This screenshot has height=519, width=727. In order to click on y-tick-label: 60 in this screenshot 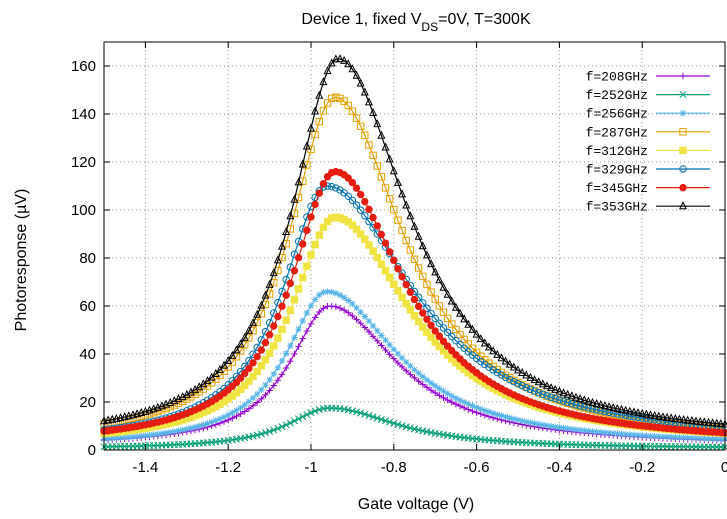, I will do `click(87, 306)`.